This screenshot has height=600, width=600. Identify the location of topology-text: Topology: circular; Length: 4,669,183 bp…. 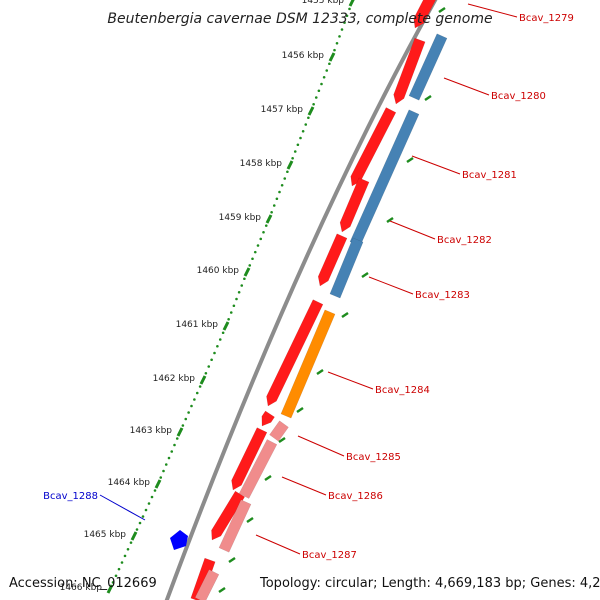
(429, 583).